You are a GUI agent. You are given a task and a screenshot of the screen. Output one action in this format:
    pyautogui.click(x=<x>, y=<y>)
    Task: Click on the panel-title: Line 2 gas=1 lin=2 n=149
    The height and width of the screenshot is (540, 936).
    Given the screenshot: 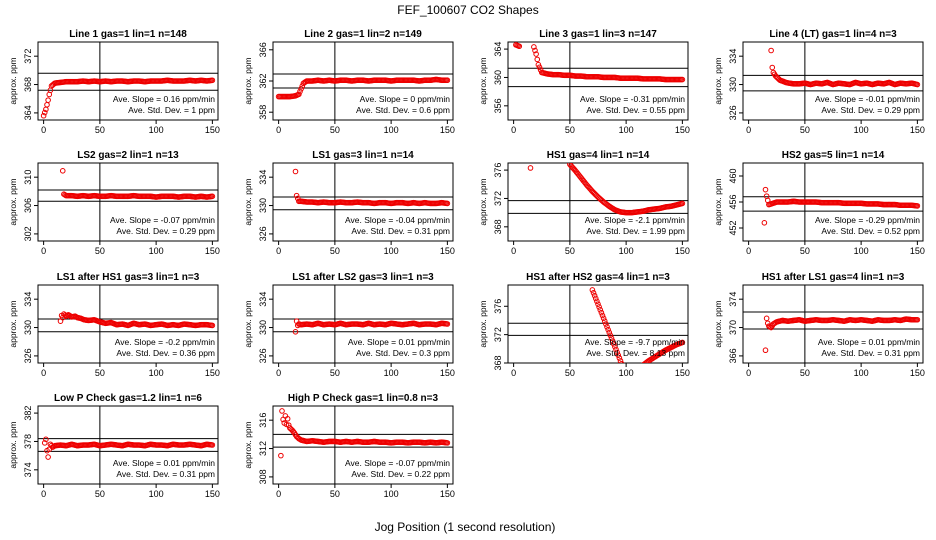 What is the action you would take?
    pyautogui.click(x=363, y=34)
    